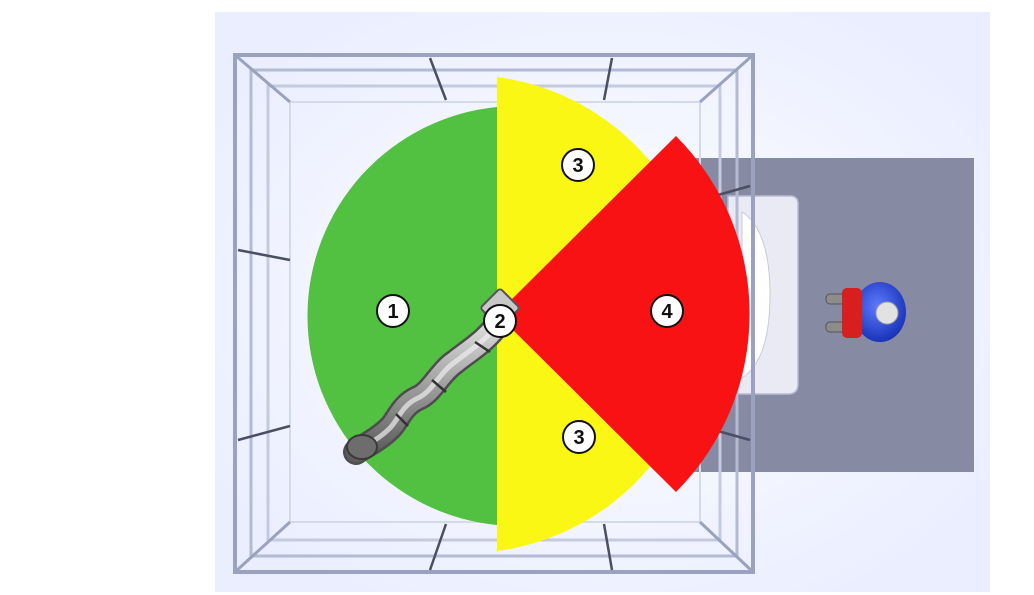  I want to click on zone-3-bottom-marker: 3, so click(579, 437).